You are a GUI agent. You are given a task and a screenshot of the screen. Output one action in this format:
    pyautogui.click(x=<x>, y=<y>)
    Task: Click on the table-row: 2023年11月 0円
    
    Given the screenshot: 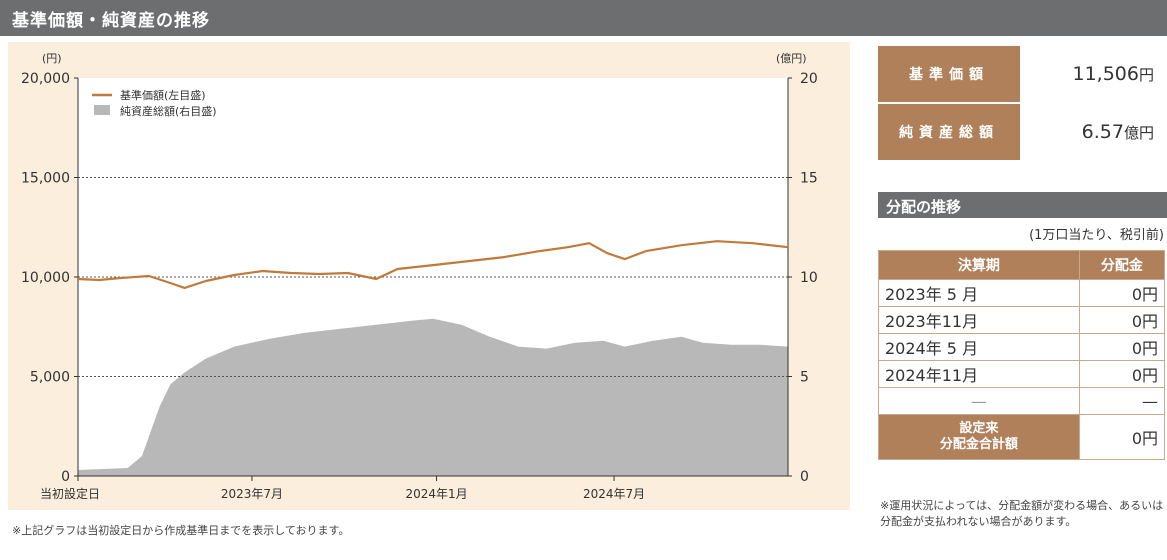 What is the action you would take?
    pyautogui.click(x=1022, y=320)
    